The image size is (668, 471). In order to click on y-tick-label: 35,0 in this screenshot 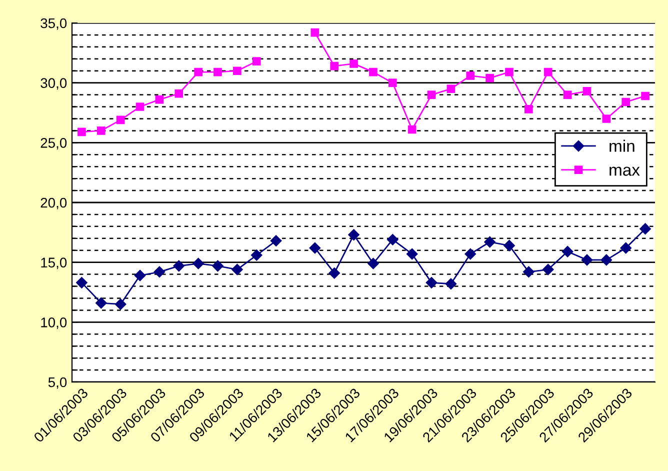, I will do `click(53, 24)`.